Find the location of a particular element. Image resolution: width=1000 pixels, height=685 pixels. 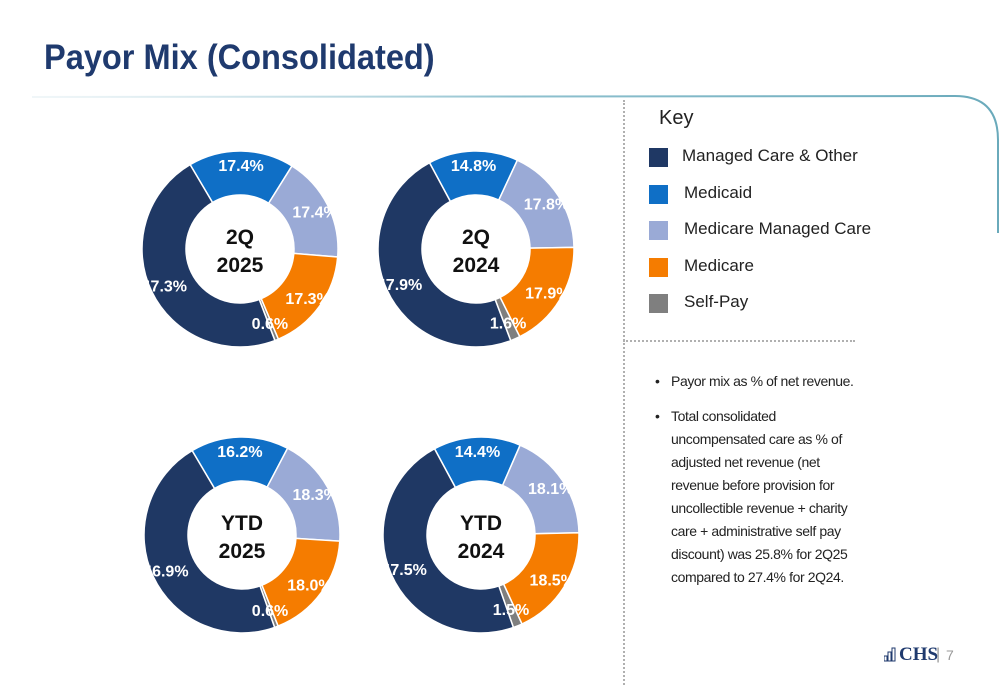

key-title: Key is located at coordinates (676, 118).